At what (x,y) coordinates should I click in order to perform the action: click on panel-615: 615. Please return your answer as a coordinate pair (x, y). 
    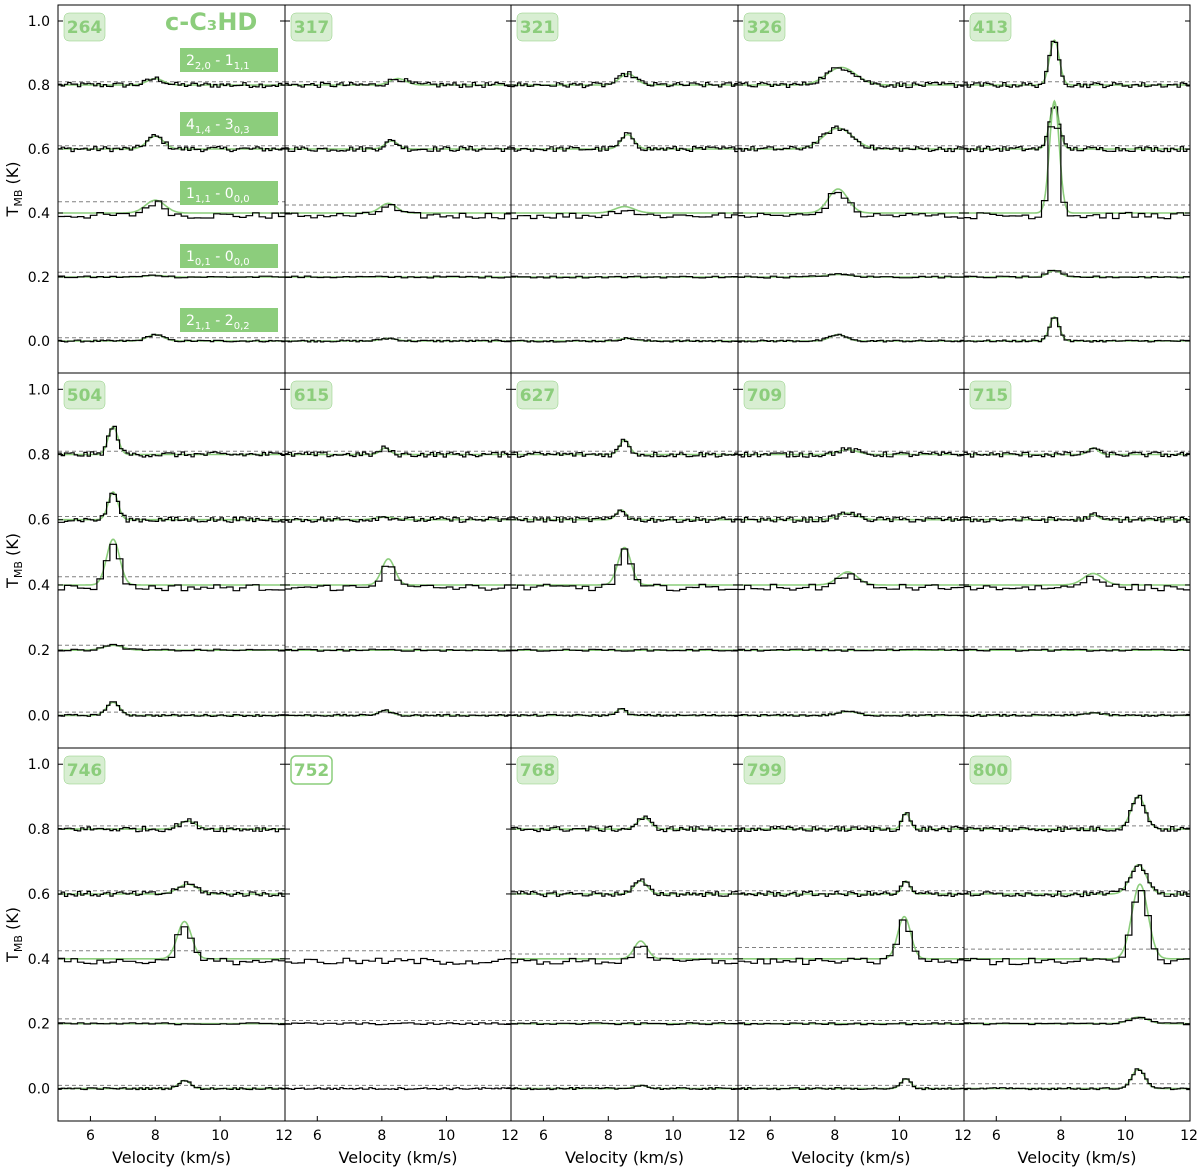
    Looking at the image, I should click on (398, 560).